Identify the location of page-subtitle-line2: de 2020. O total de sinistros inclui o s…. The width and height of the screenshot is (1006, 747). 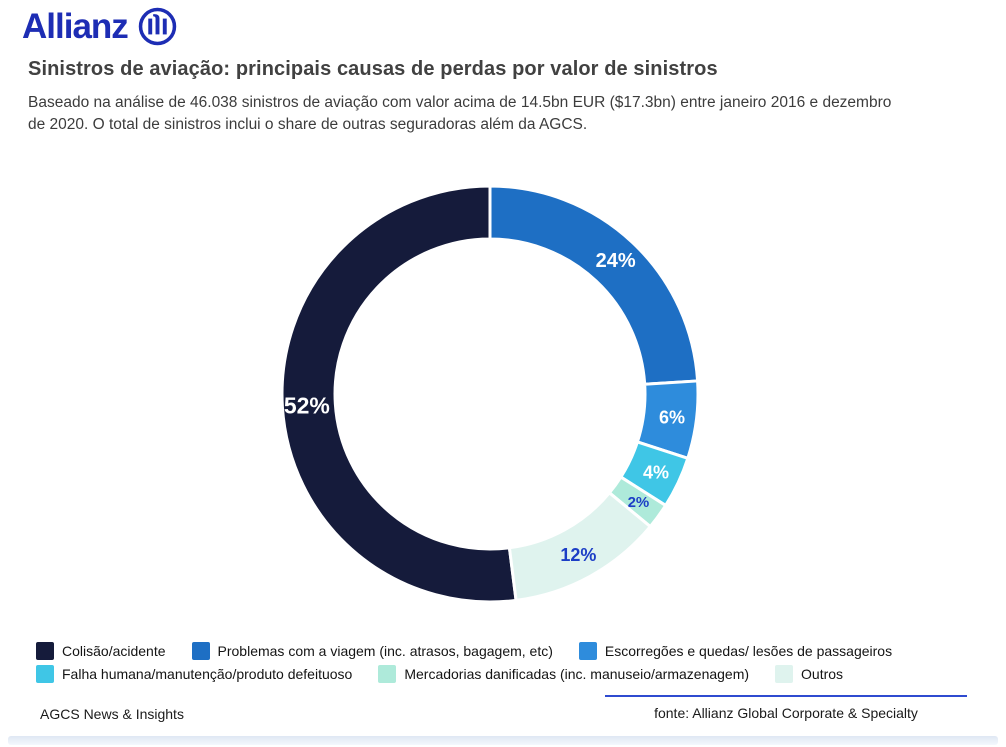
(308, 125).